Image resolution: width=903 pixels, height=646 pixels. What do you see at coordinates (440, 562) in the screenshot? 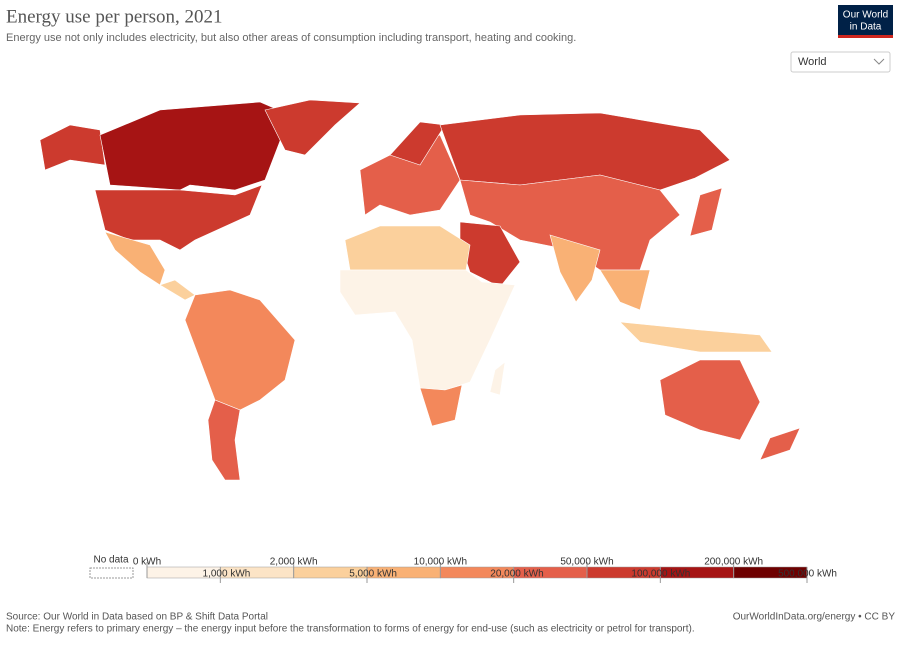
I see `legend-label: 10,000 kWh` at bounding box center [440, 562].